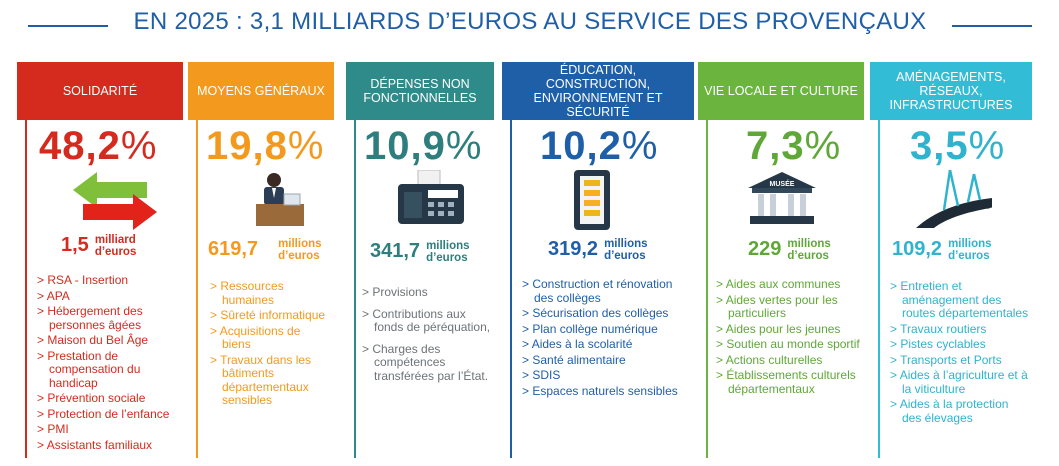 This screenshot has width=1059, height=466. Describe the element at coordinates (431, 200) in the screenshot. I see `calculator-icon` at that location.